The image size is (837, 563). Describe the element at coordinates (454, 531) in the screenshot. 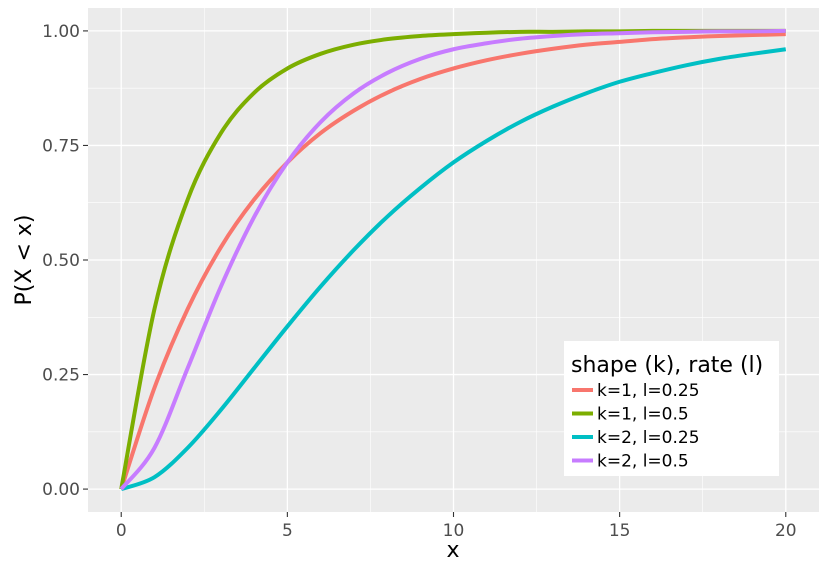

I see `x-tick-label: 10` at that location.